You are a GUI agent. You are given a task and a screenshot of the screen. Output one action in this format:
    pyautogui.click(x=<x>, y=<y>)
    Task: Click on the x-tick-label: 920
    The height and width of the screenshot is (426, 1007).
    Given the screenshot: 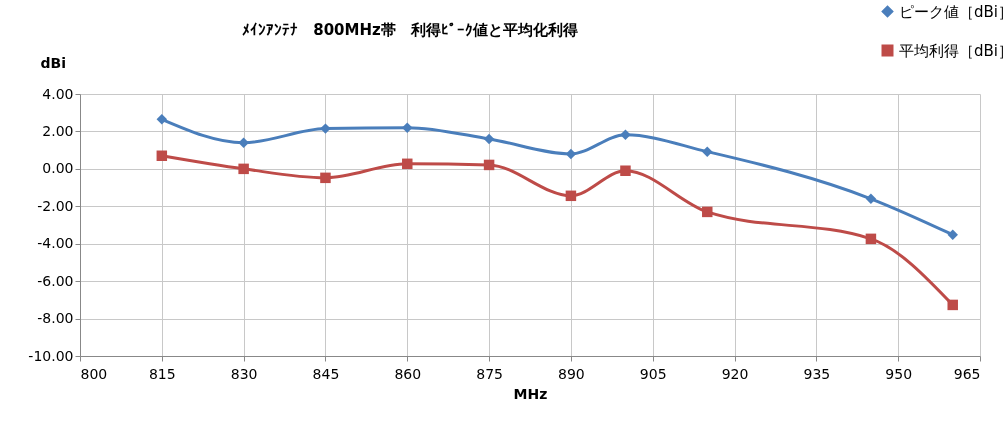 What is the action you would take?
    pyautogui.click(x=735, y=373)
    